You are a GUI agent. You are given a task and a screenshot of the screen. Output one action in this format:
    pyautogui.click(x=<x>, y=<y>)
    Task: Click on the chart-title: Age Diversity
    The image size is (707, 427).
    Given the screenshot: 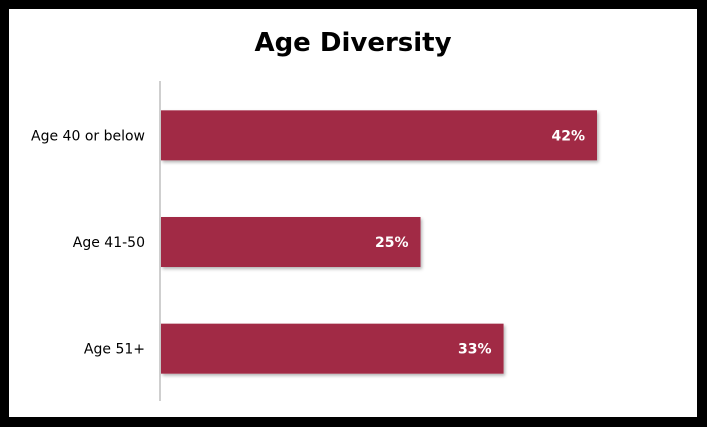 What is the action you would take?
    pyautogui.click(x=353, y=43)
    